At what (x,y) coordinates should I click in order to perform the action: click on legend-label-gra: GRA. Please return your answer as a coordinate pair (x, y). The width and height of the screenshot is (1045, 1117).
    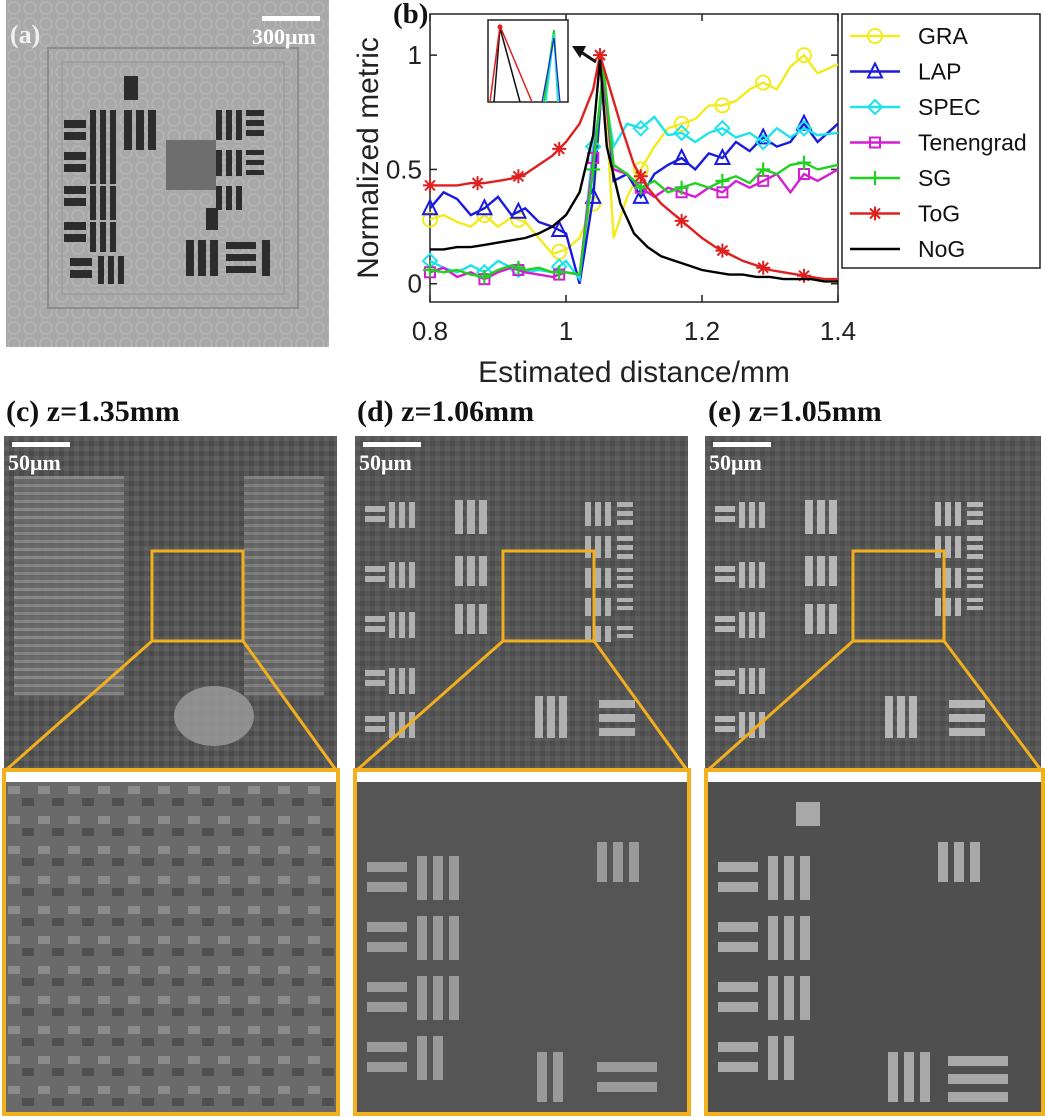
    Looking at the image, I should click on (943, 36).